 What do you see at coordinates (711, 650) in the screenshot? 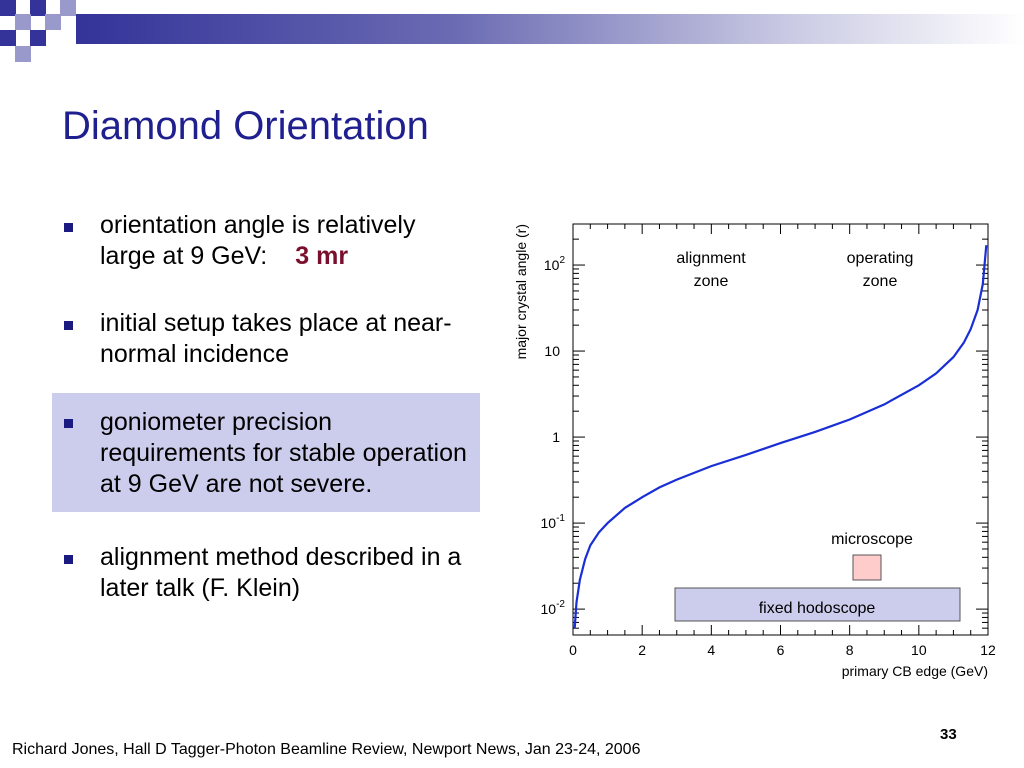
I see `x-tick-label: 4` at bounding box center [711, 650].